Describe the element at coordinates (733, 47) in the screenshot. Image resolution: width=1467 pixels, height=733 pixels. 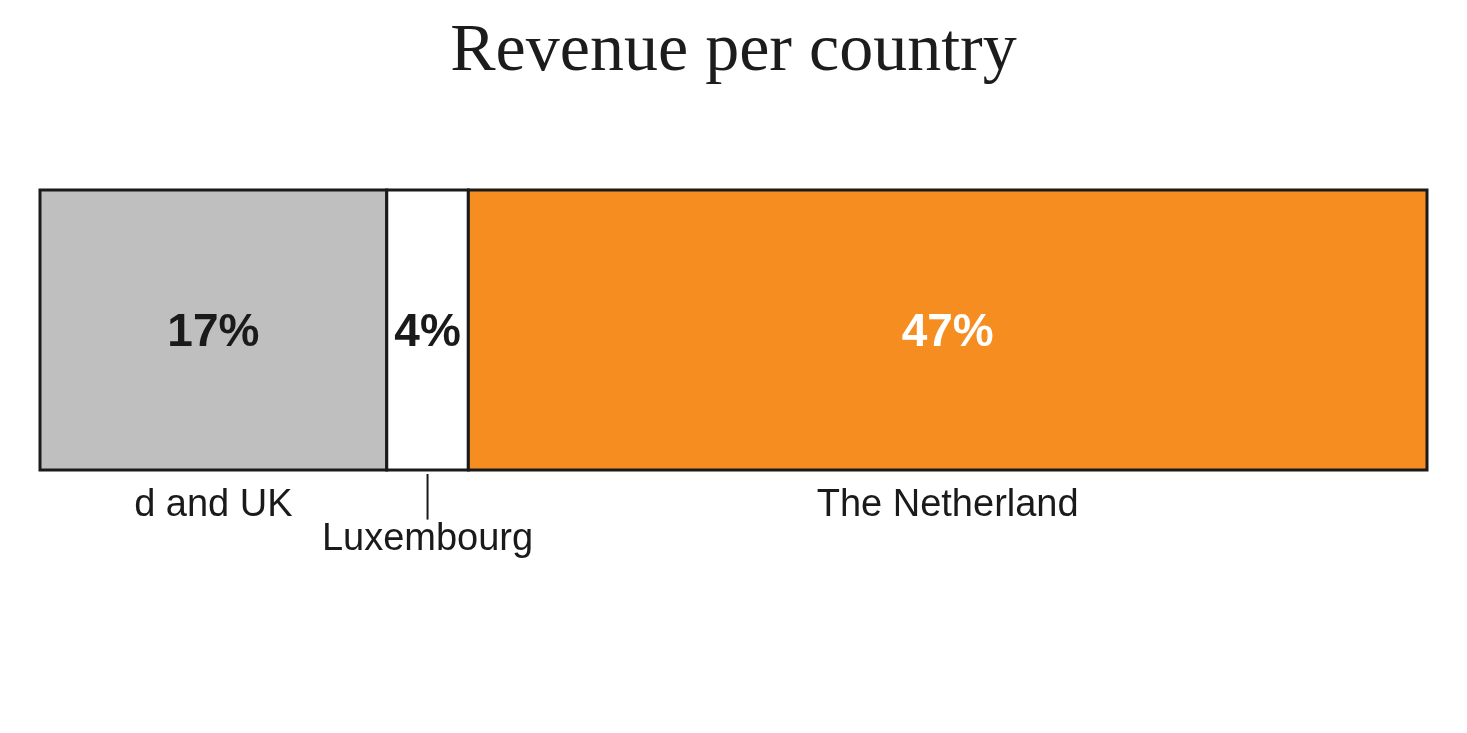
I see `chart-title: Revenue per country` at that location.